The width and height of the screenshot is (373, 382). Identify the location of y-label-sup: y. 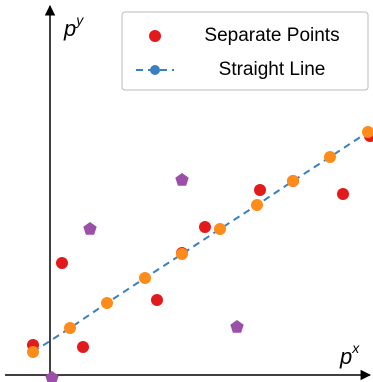
(79, 20).